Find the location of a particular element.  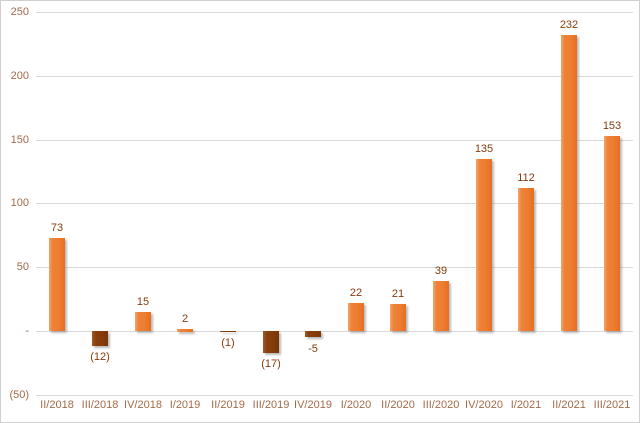

data-label: 135 is located at coordinates (484, 149).